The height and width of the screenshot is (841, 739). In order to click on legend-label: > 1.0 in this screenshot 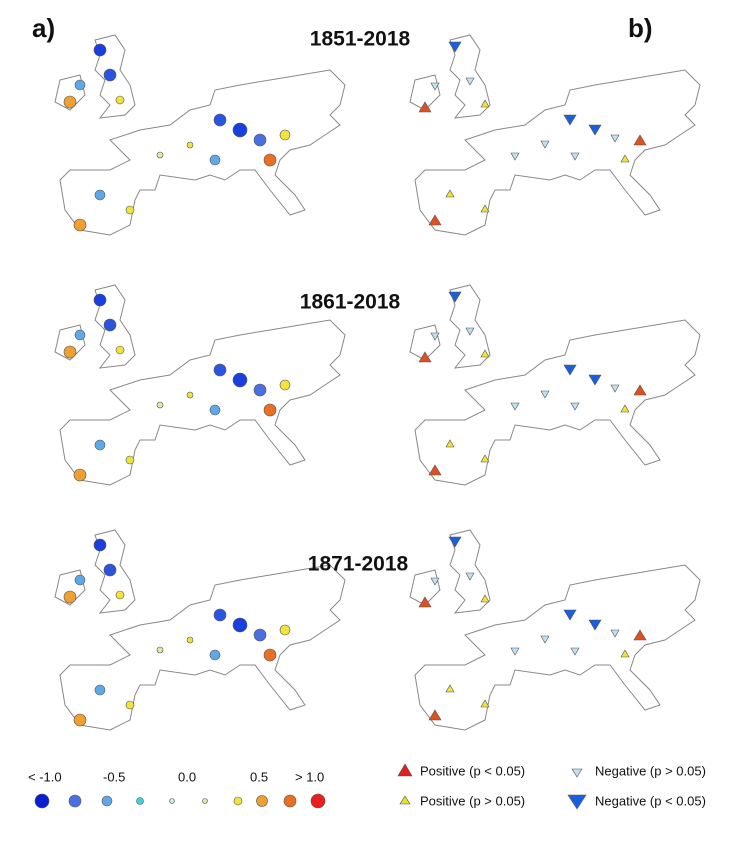, I will do `click(309, 776)`.